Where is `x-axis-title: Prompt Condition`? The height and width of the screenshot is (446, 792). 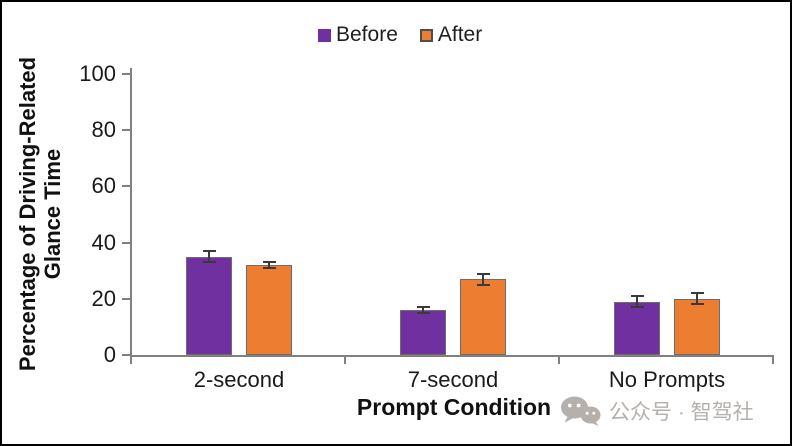
x-axis-title: Prompt Condition is located at coordinates (454, 407).